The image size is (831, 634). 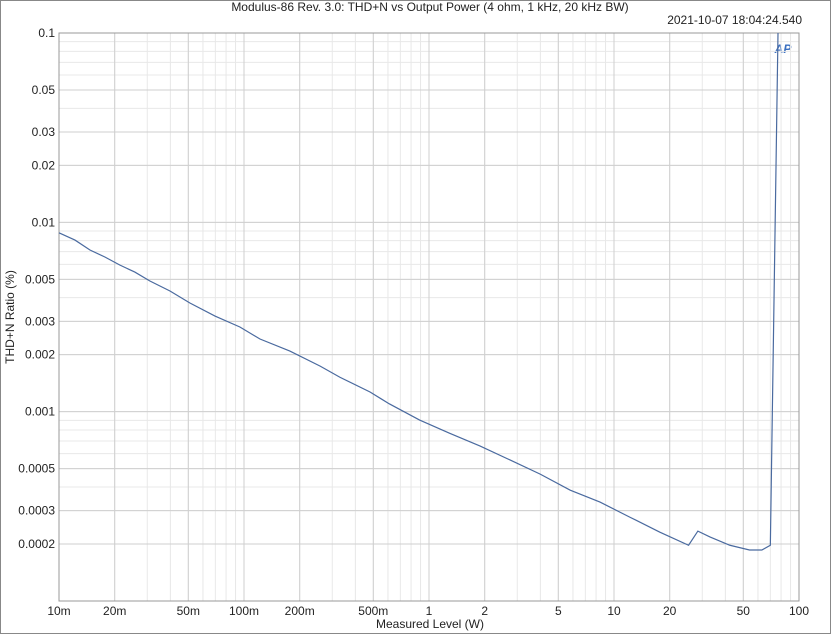 I want to click on y-tick-label: 0.1, so click(x=46, y=33).